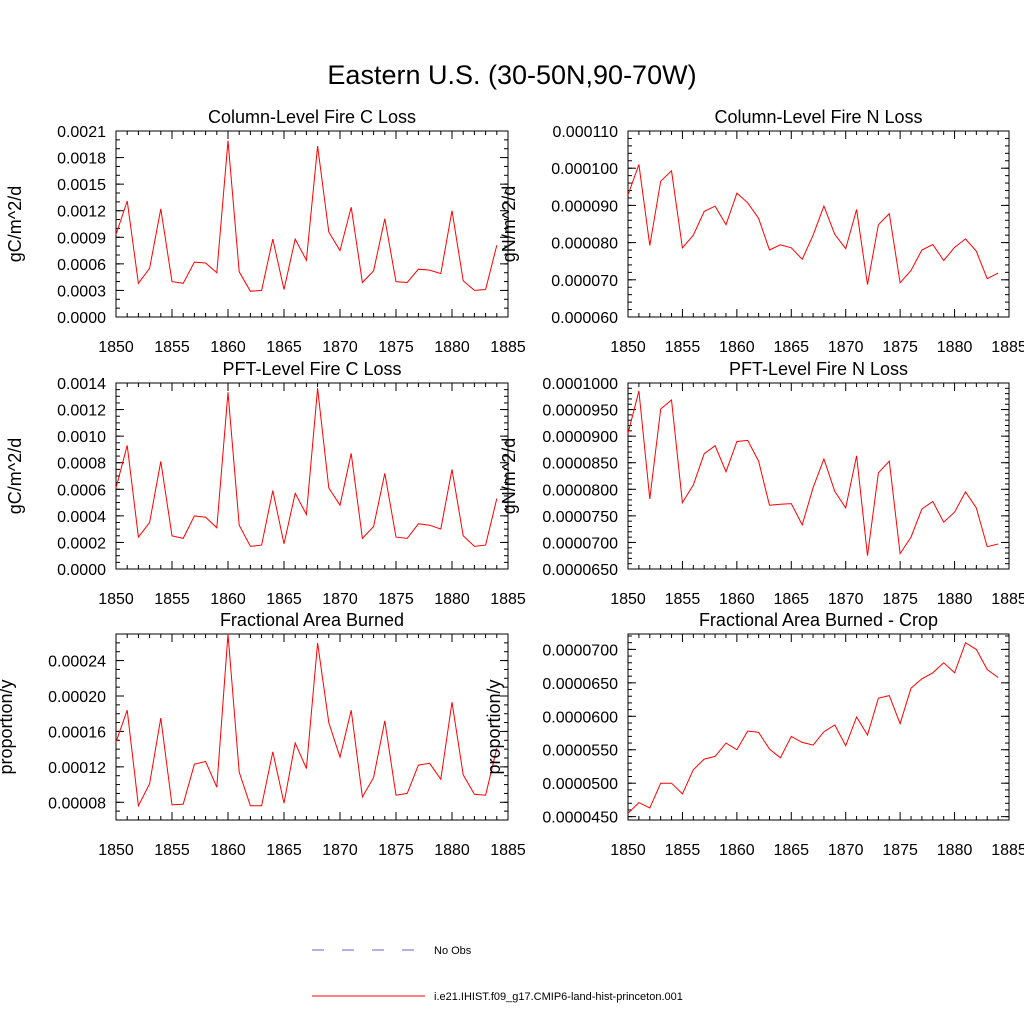  Describe the element at coordinates (453, 951) in the screenshot. I see `legend-label-obs: No Obs` at that location.